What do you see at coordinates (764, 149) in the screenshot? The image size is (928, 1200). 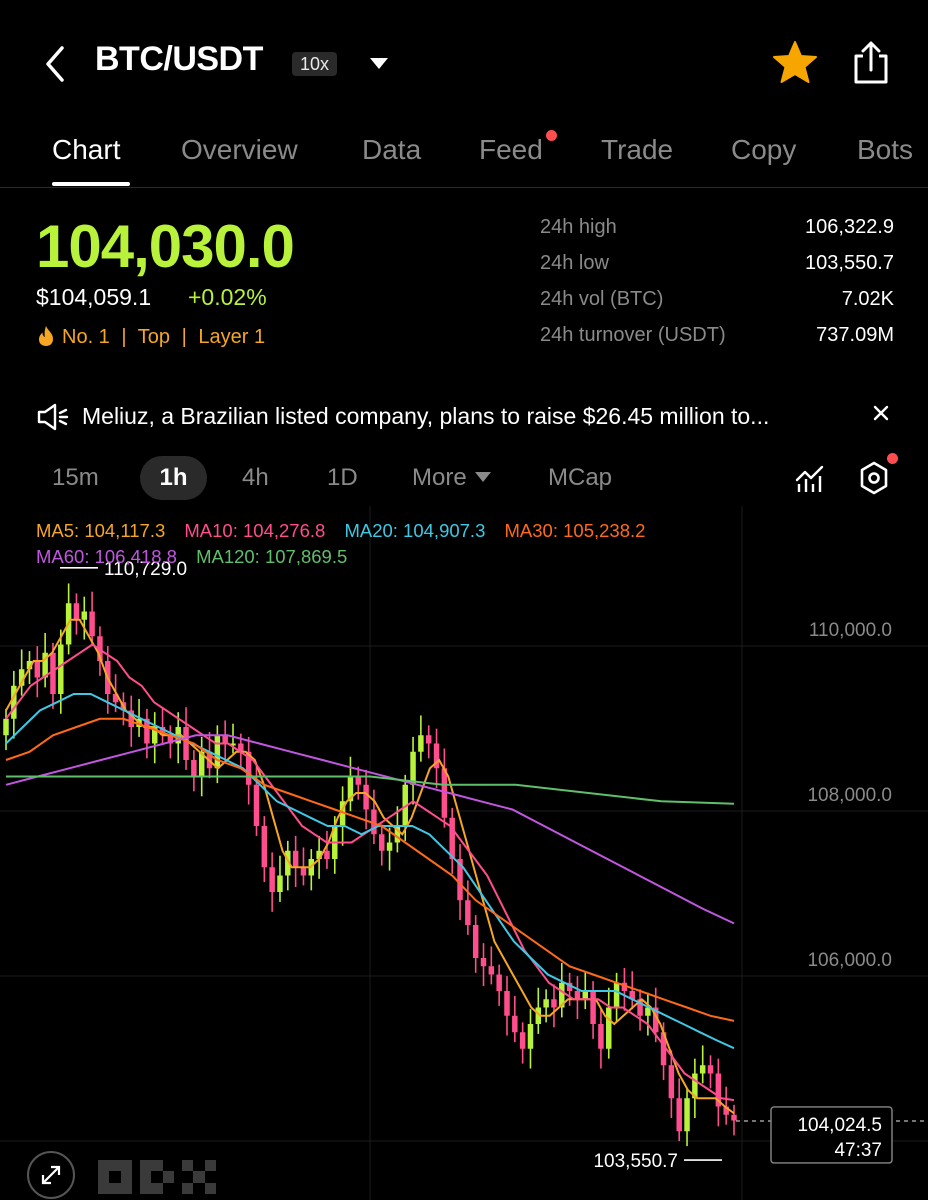 I see `tab-copy: Copy` at bounding box center [764, 149].